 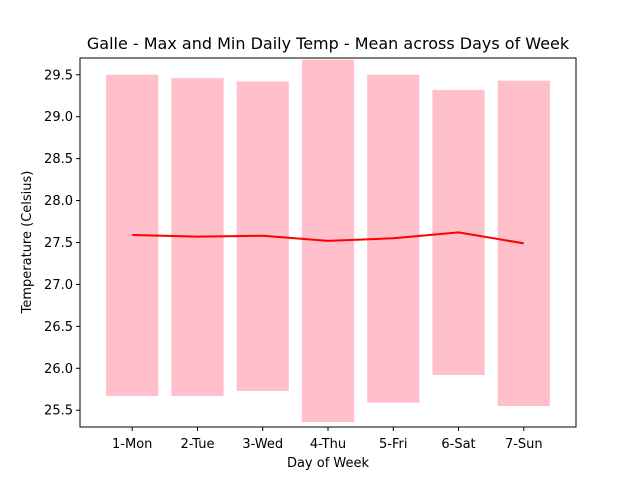 I want to click on x-tick-label: 2-Tue, so click(x=197, y=444).